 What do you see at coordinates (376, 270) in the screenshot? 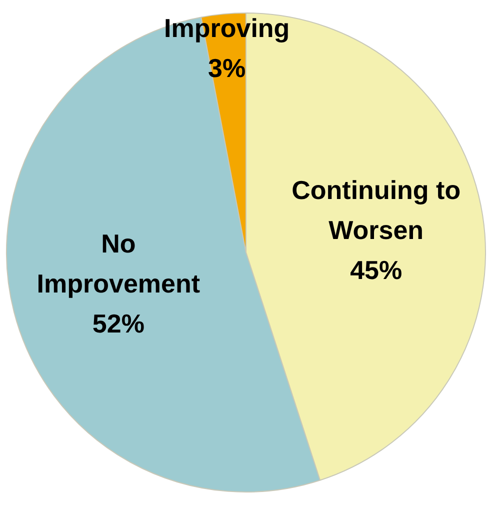
I see `data-label: 45%` at bounding box center [376, 270].